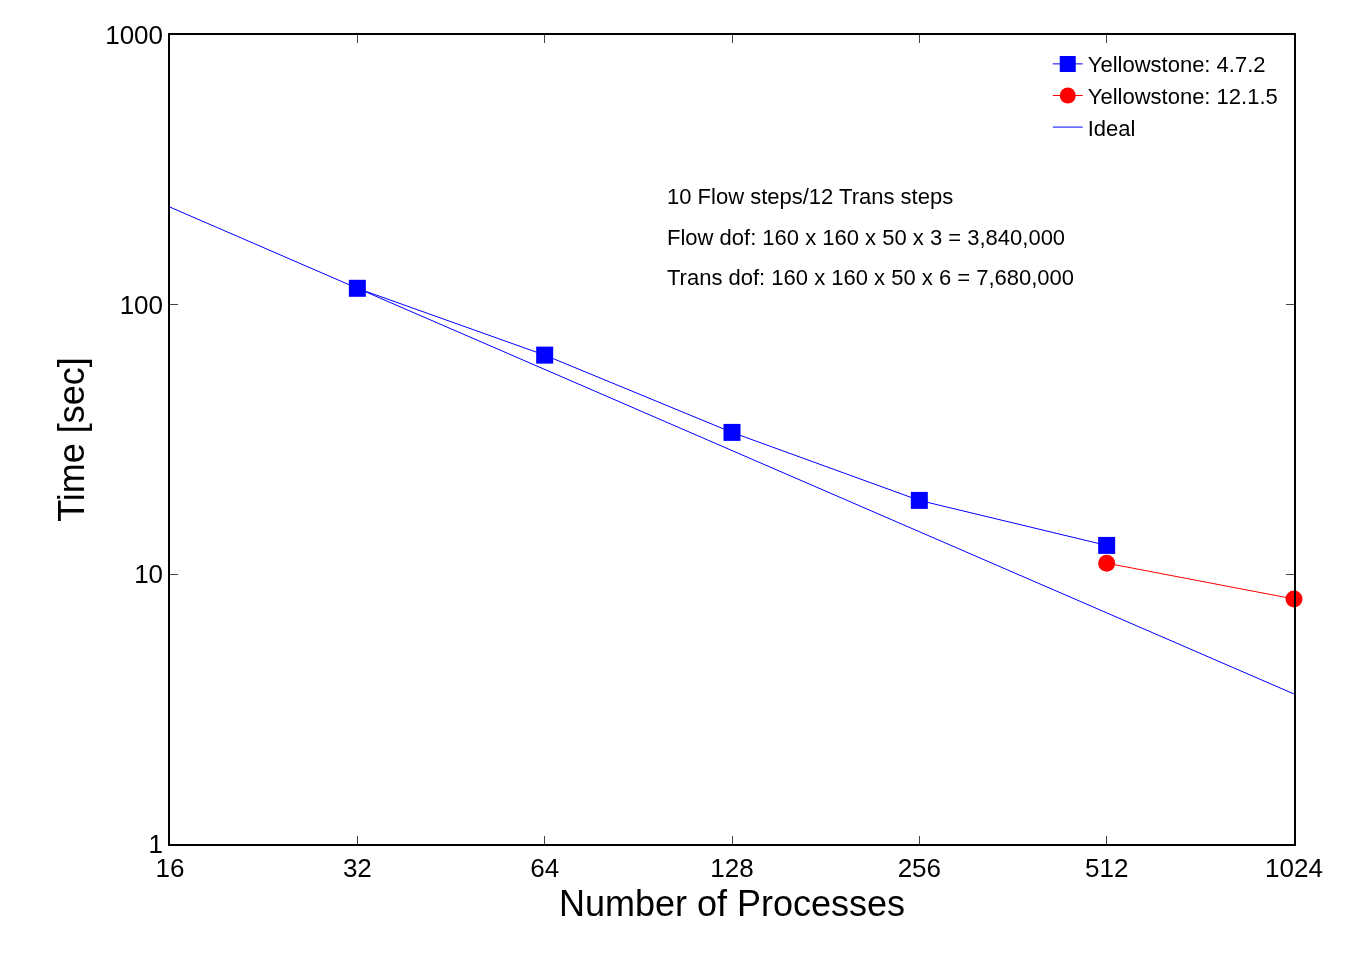  I want to click on legend-label: Yellowstone: 12.1.5, so click(1182, 97).